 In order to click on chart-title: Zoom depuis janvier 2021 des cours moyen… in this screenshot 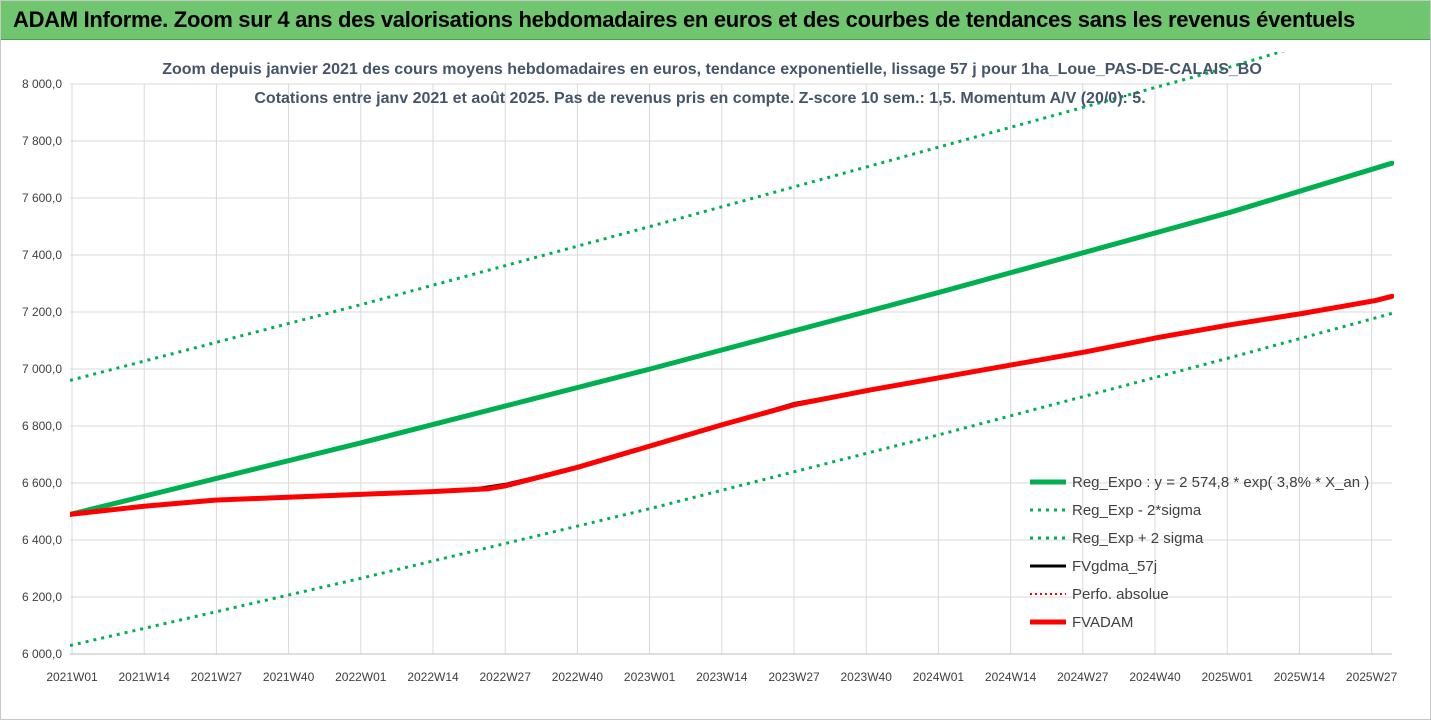, I will do `click(712, 69)`.